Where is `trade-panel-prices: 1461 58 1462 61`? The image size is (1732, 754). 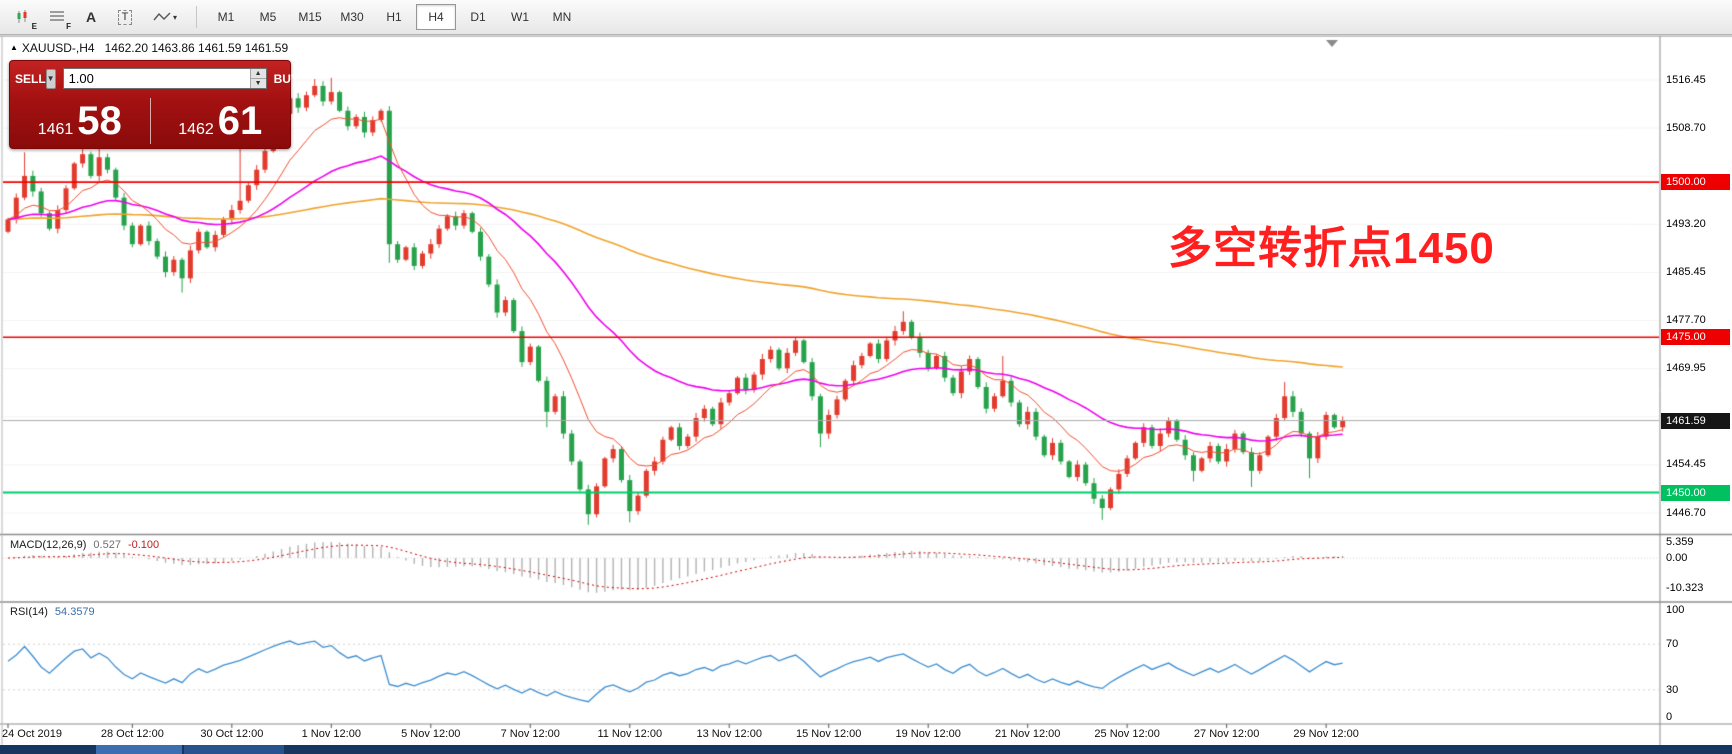 trade-panel-prices: 1461 58 1462 61 is located at coordinates (150, 120).